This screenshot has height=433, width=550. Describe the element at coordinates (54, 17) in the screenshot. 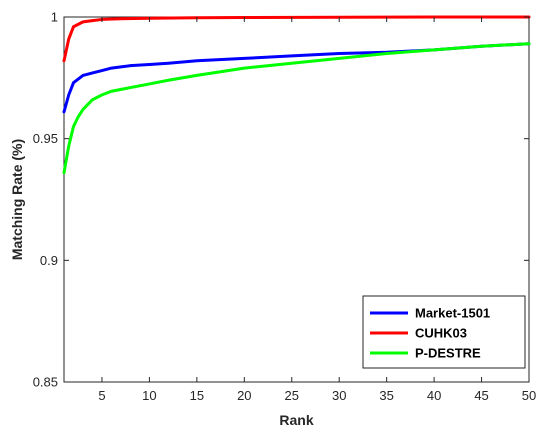

I see `y-tick-label: 1` at that location.